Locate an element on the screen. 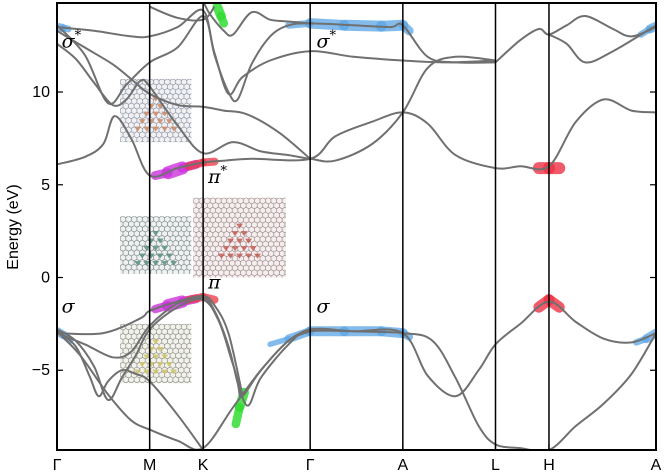 This screenshot has height=476, width=664. x-tick-label: K is located at coordinates (203, 465).